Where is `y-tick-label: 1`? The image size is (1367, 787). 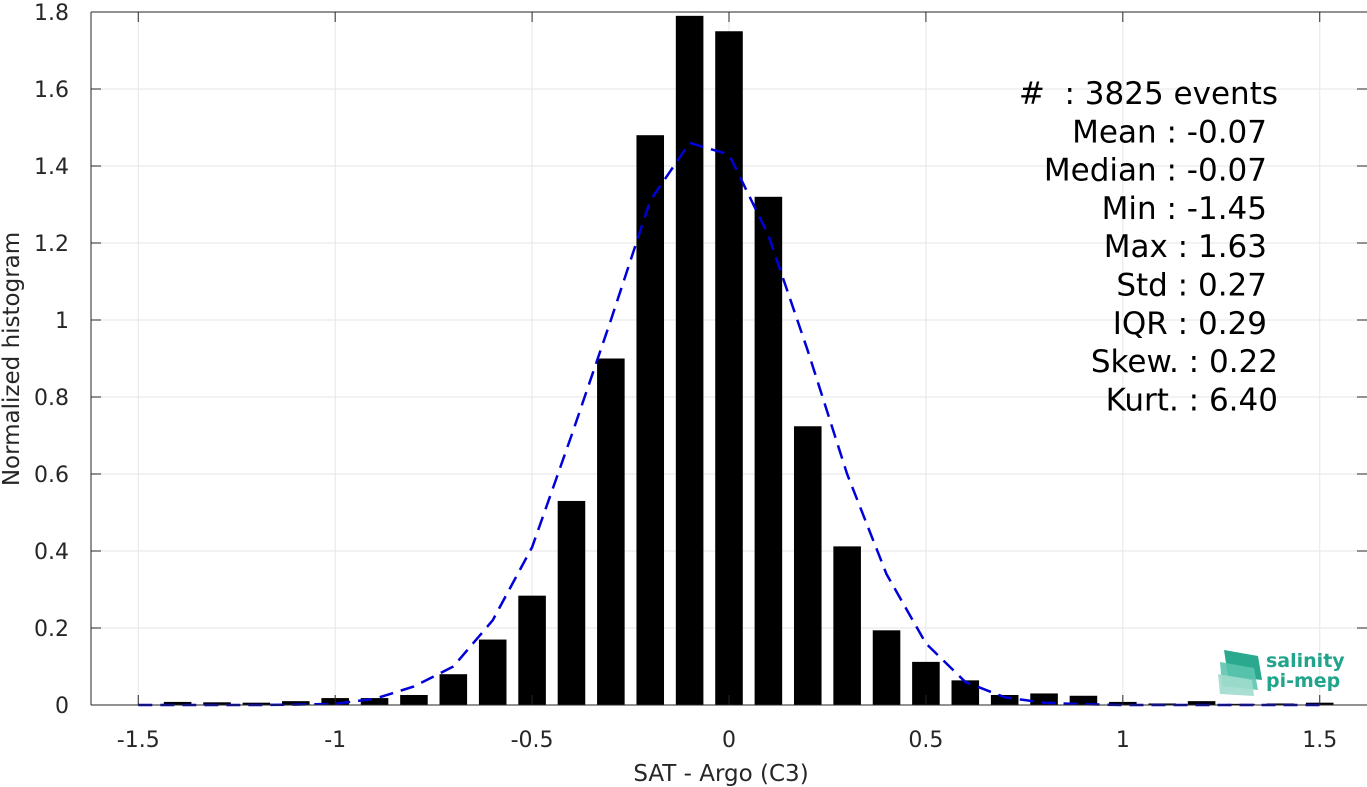
y-tick-label: 1 is located at coordinates (62, 321).